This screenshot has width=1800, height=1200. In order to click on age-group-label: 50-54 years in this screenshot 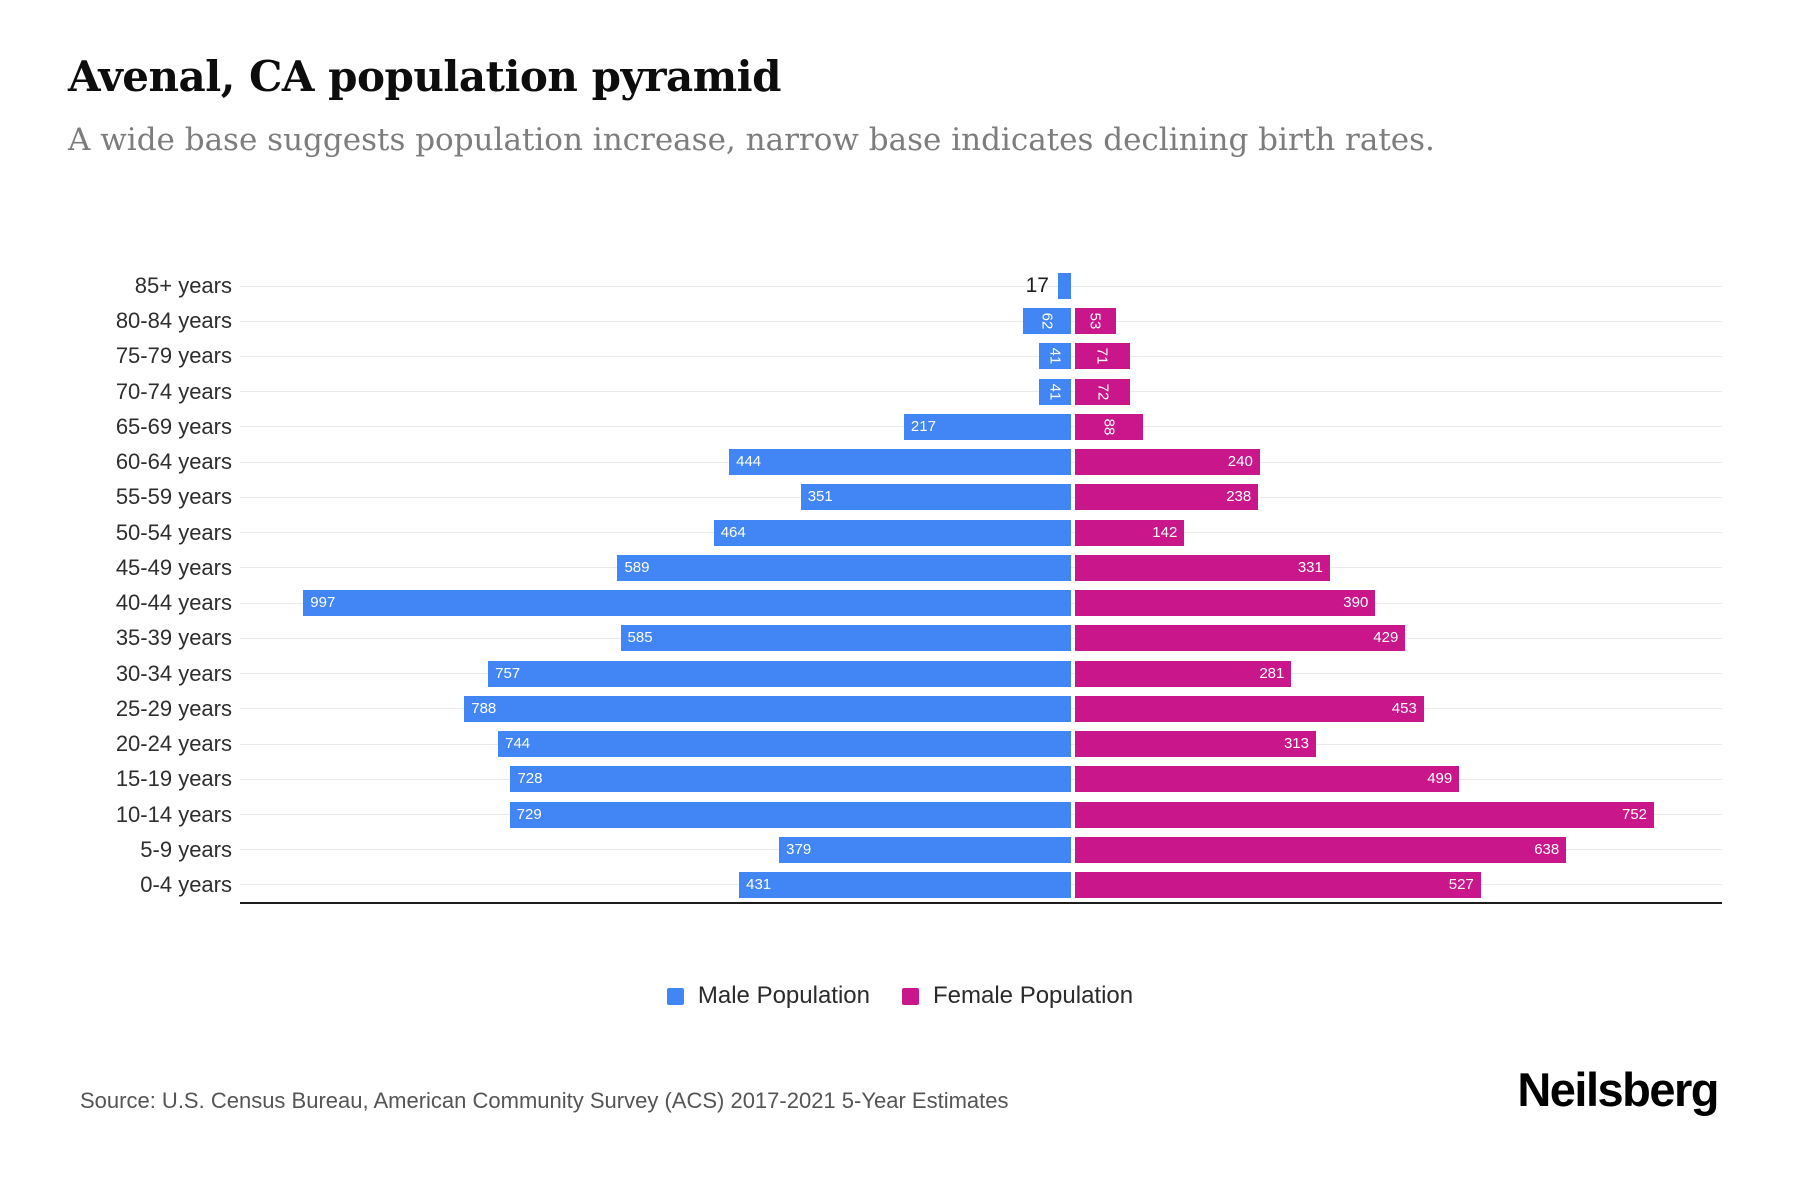, I will do `click(173, 532)`.